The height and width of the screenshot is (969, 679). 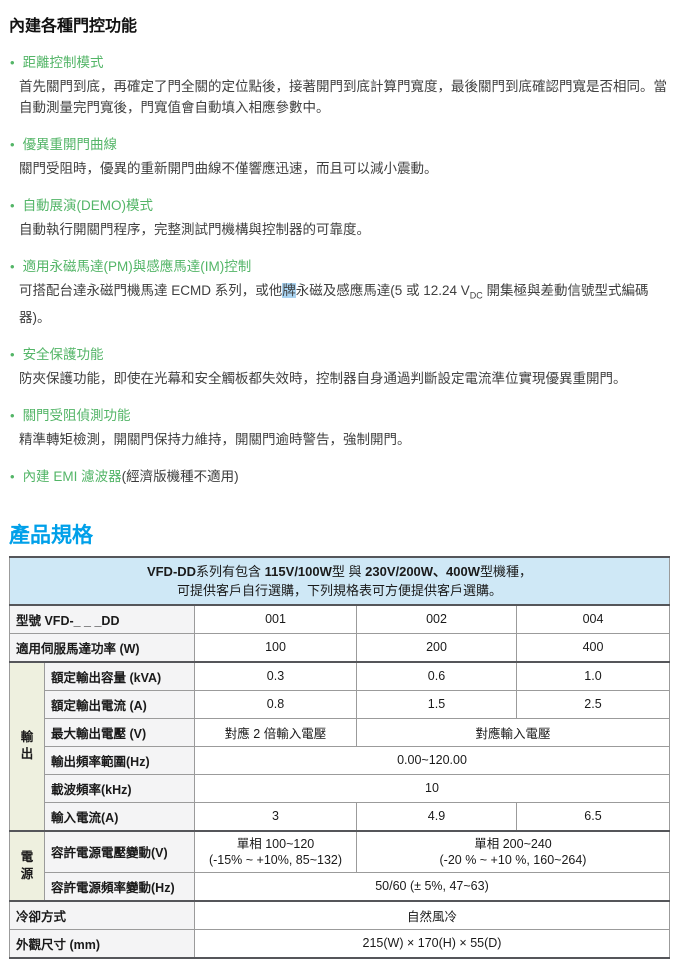 What do you see at coordinates (102, 647) in the screenshot?
I see `row-label: 適用伺服馬達功率 (W)` at bounding box center [102, 647].